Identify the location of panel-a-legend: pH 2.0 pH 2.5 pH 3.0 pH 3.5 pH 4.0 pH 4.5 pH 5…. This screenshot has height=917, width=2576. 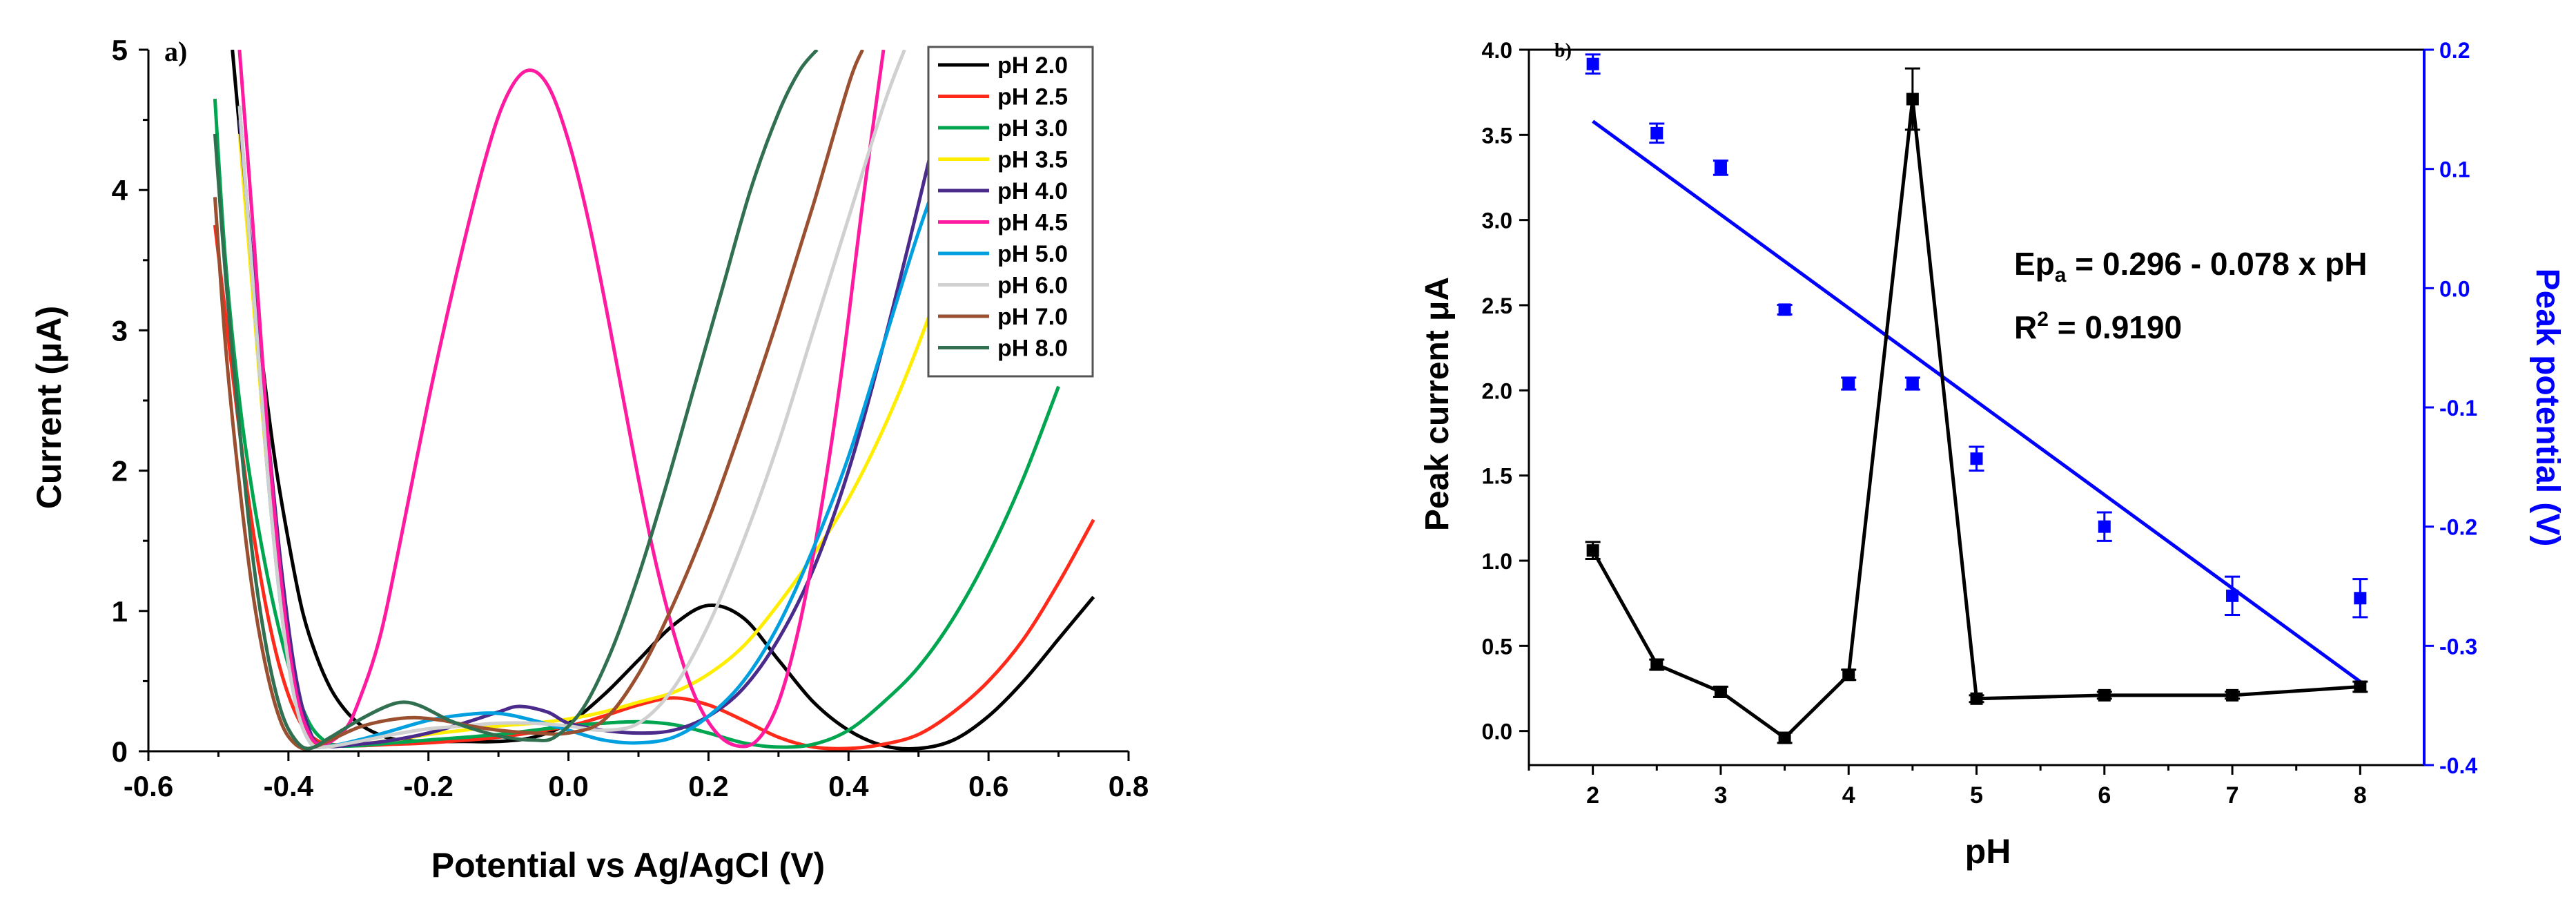
(1010, 212).